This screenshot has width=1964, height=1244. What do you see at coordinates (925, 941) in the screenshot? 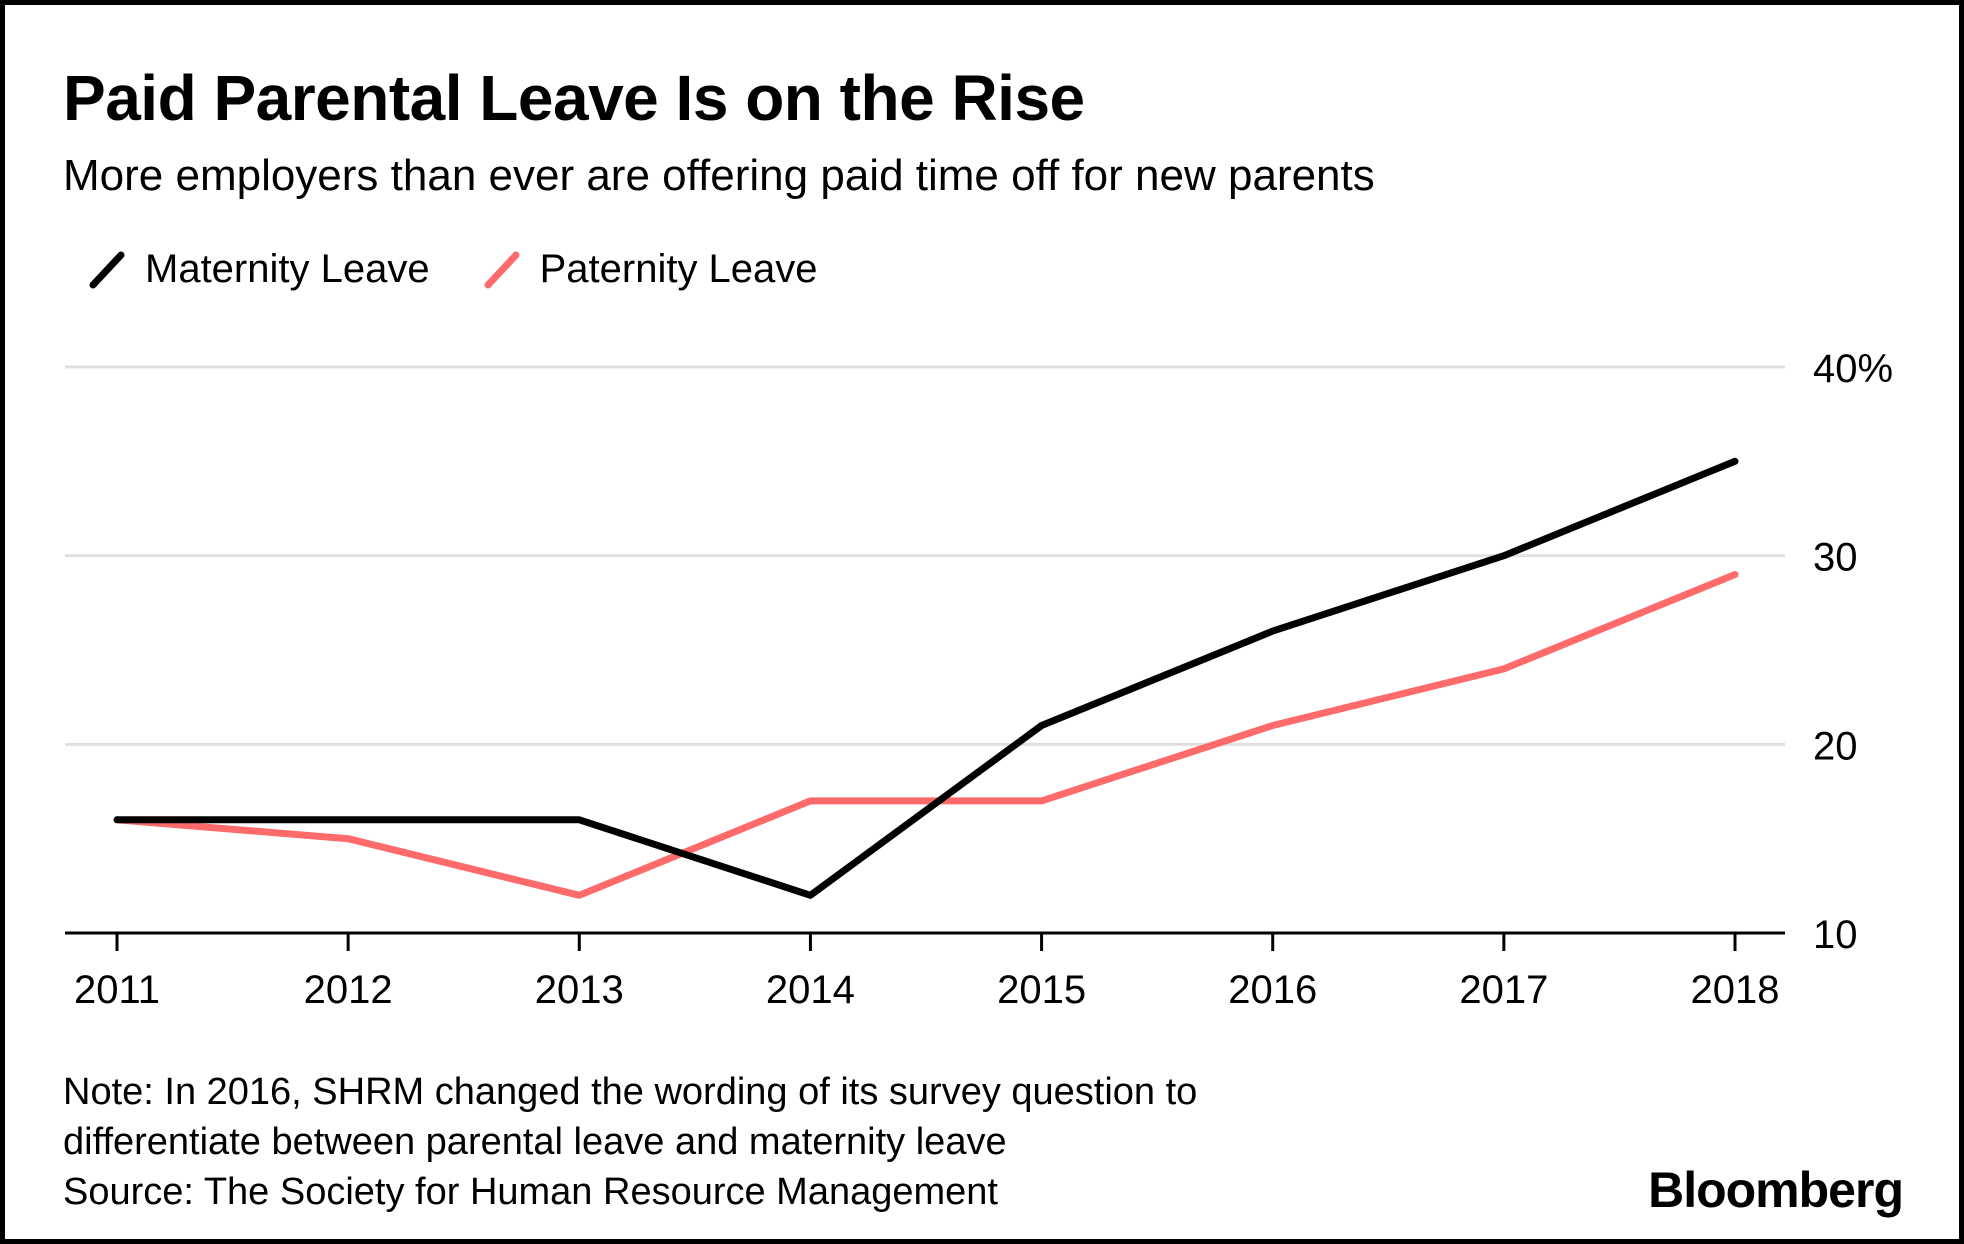
I see `axis-layer` at bounding box center [925, 941].